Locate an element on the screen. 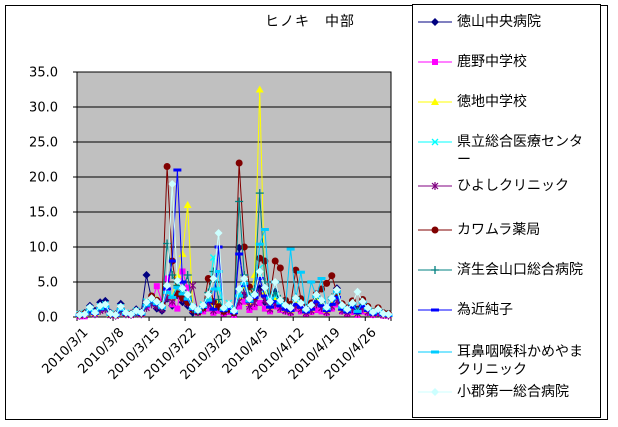 The width and height of the screenshot is (618, 427). legend-label: 鹿野中学校 is located at coordinates (492, 62).